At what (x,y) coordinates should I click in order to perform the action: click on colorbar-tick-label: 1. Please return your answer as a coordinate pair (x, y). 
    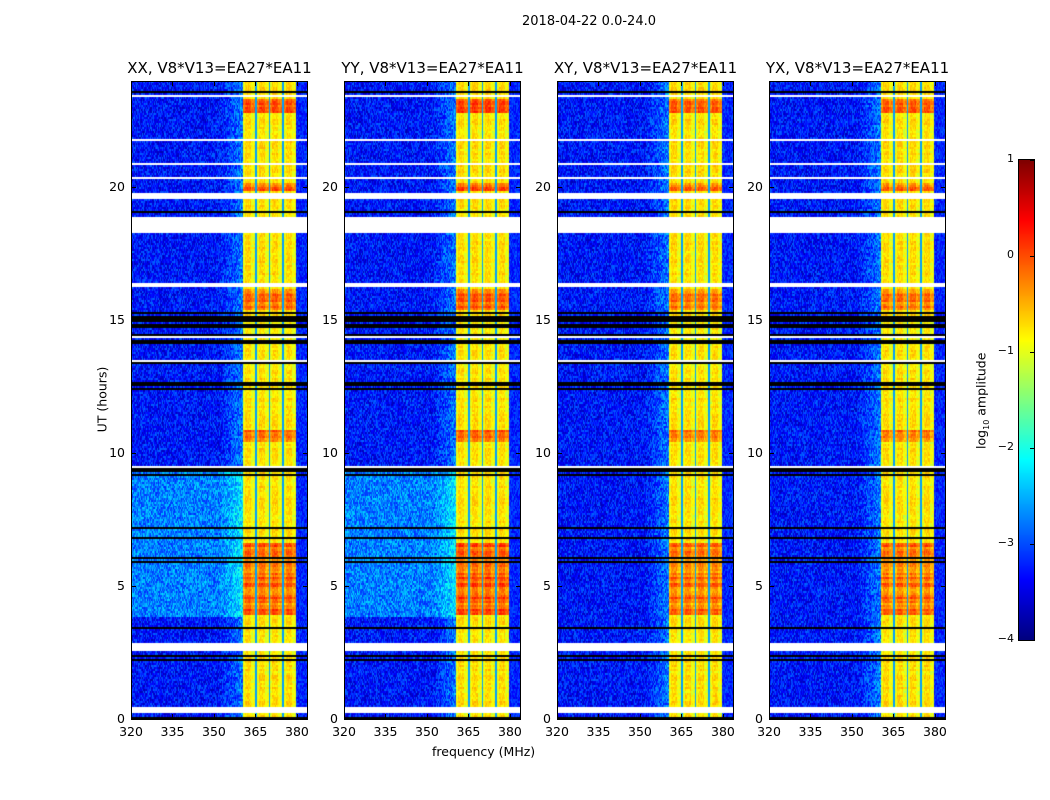
    Looking at the image, I should click on (1010, 158).